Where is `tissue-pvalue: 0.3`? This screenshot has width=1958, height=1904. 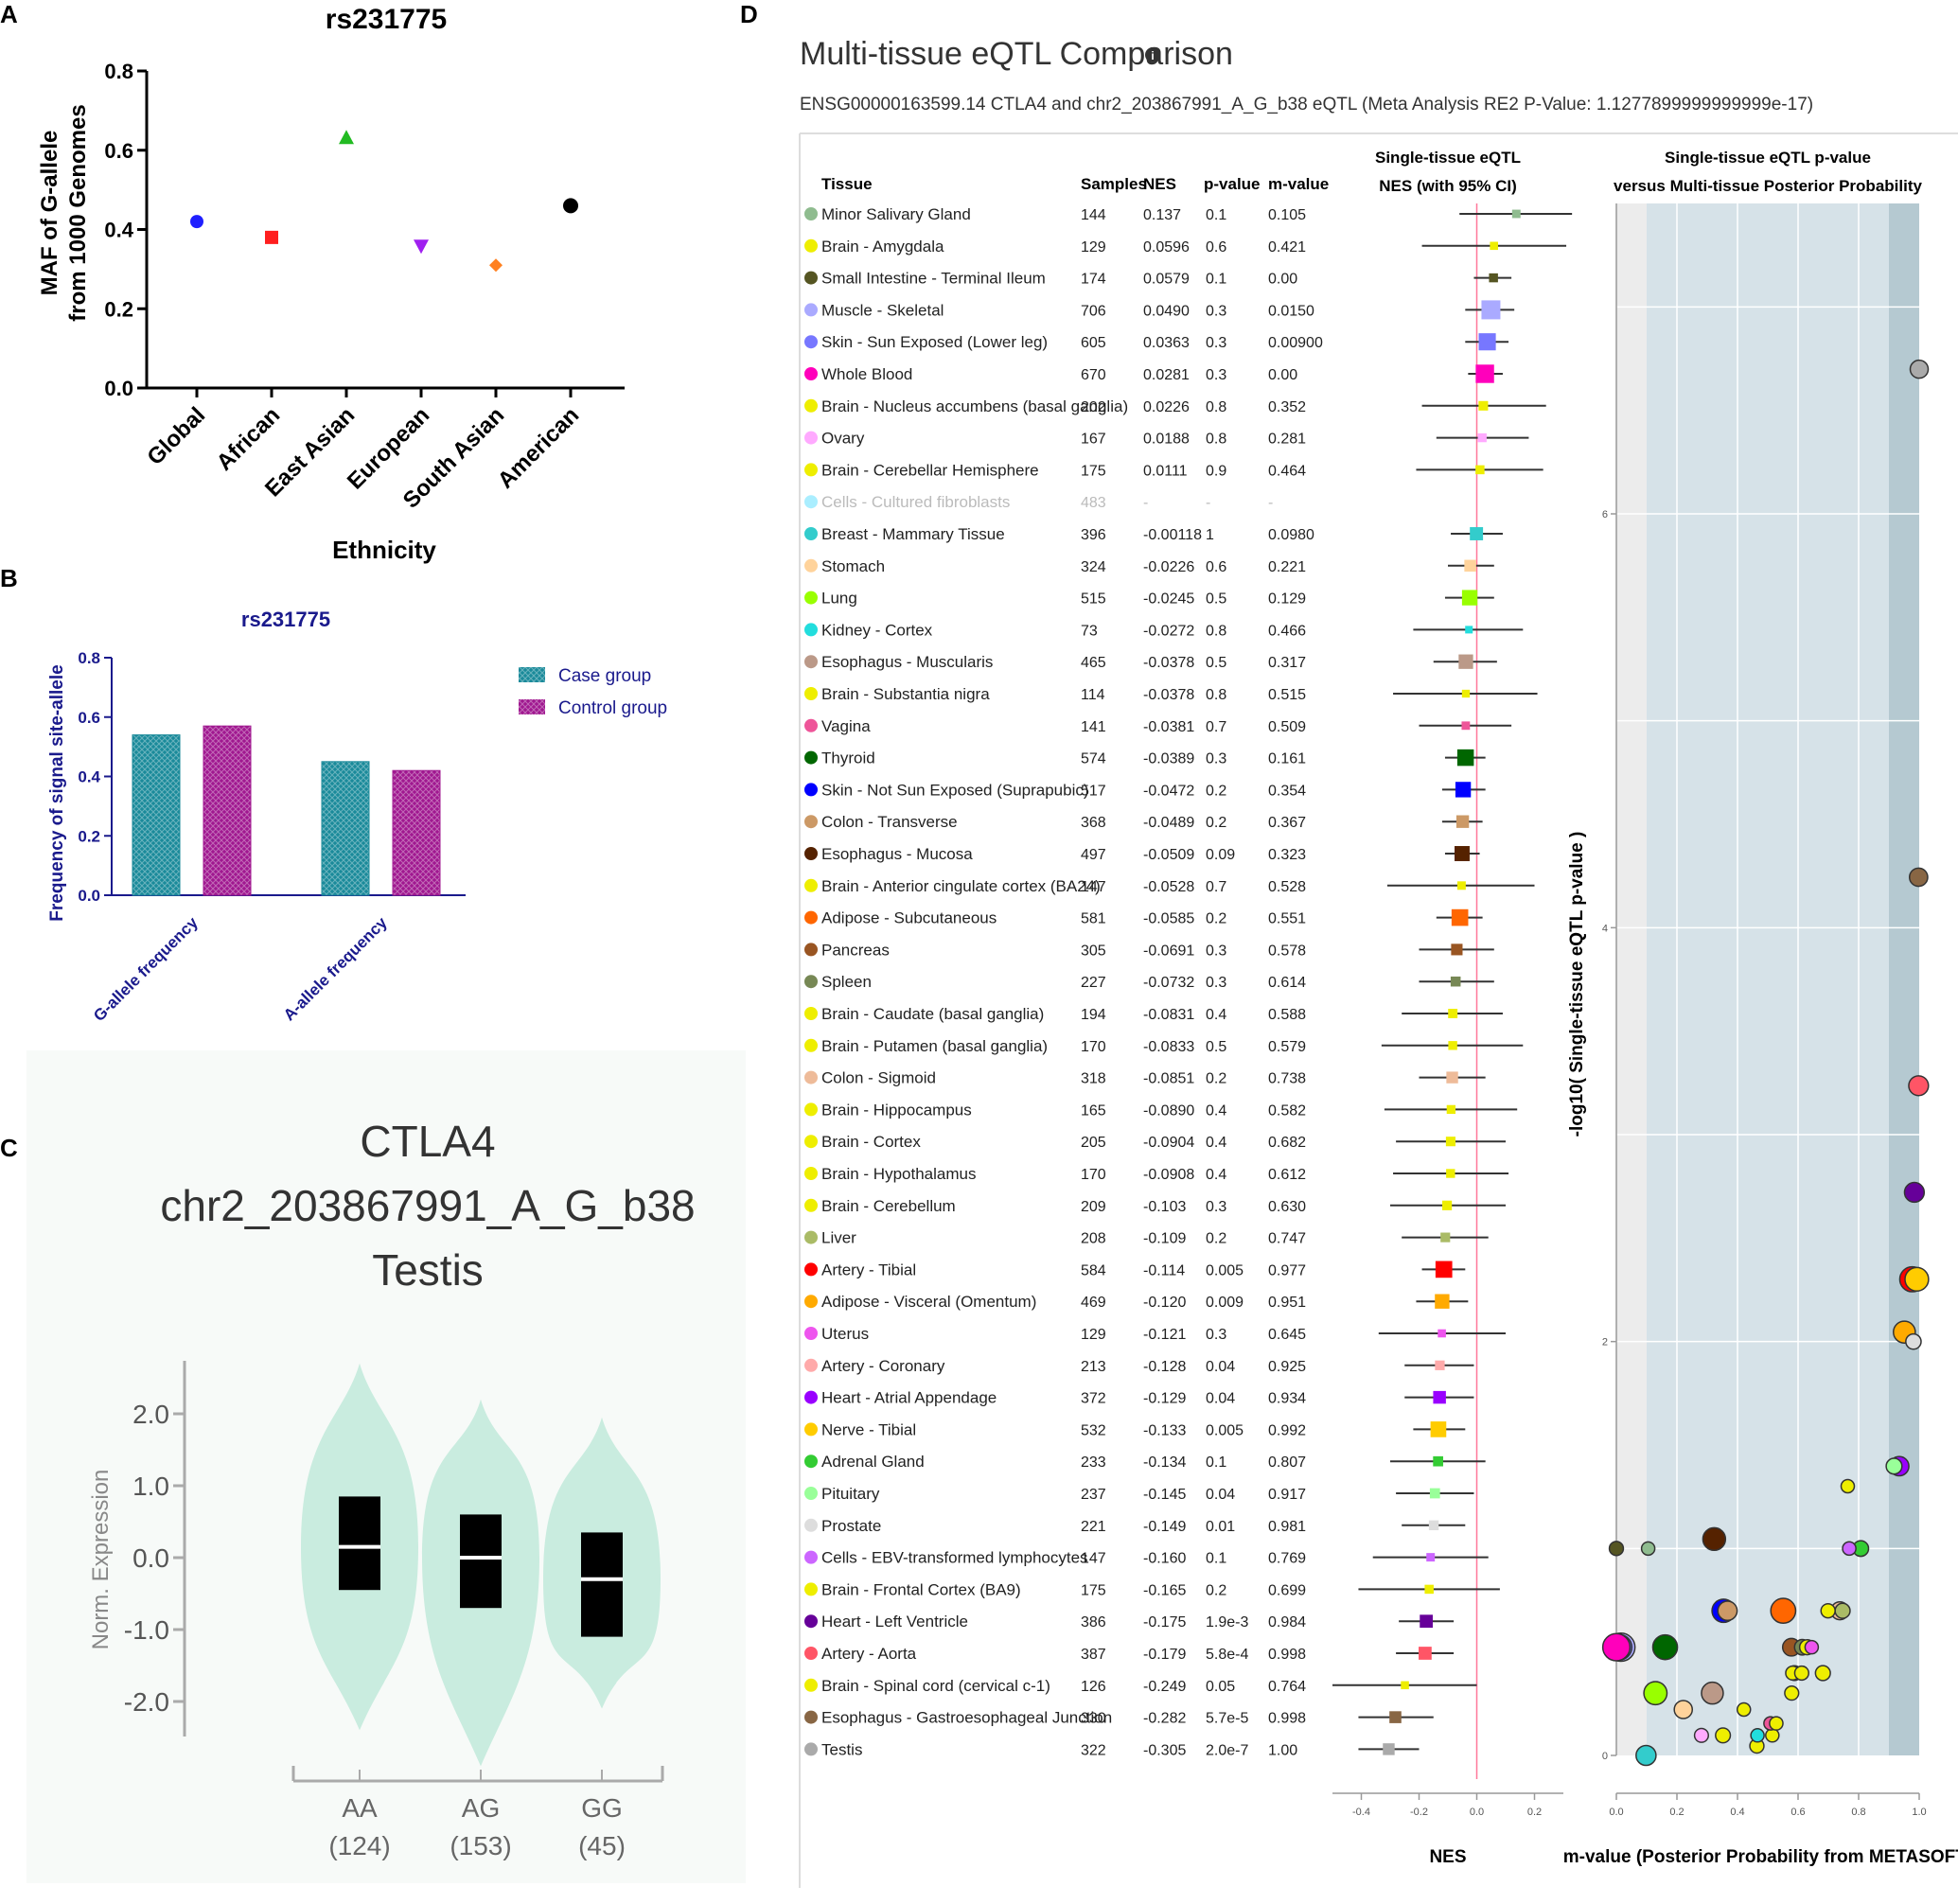 tissue-pvalue: 0.3 is located at coordinates (1216, 1207).